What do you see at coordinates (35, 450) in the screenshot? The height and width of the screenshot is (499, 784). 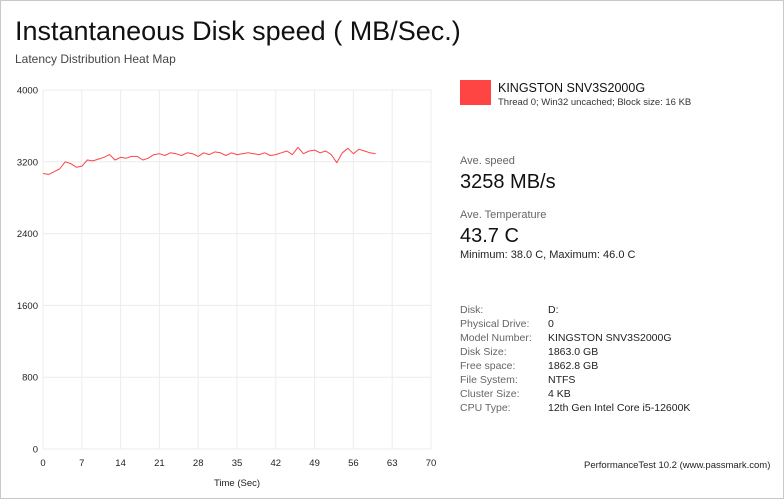 I see `y-tick-label: 0` at bounding box center [35, 450].